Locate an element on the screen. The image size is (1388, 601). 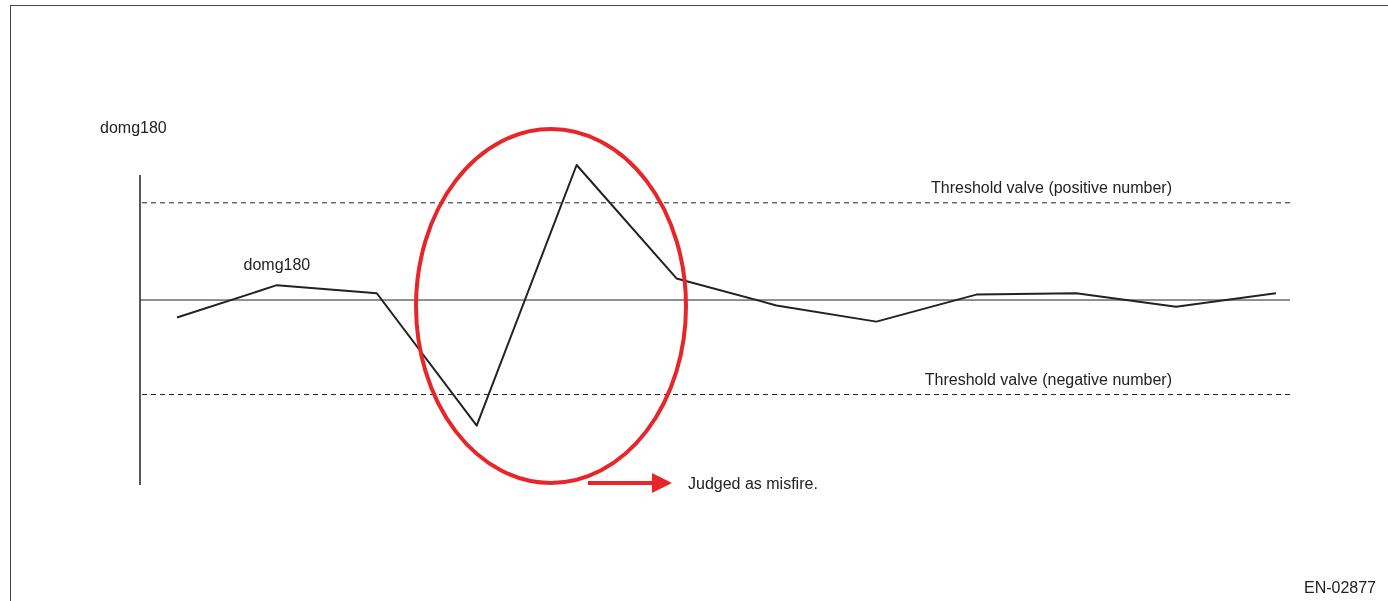
y-axis-title: domg180 is located at coordinates (133, 127).